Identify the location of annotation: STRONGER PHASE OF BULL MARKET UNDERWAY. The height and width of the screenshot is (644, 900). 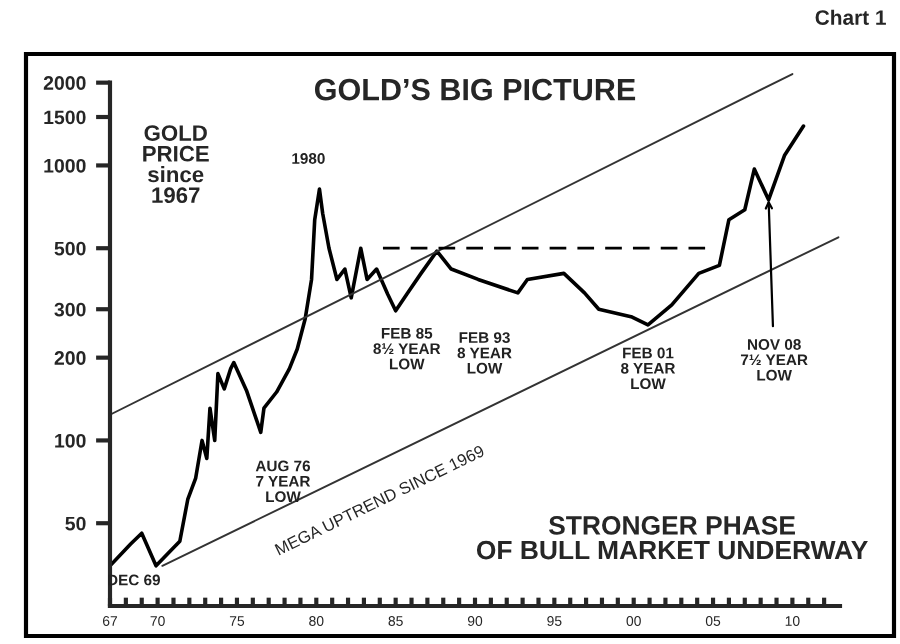
(672, 538).